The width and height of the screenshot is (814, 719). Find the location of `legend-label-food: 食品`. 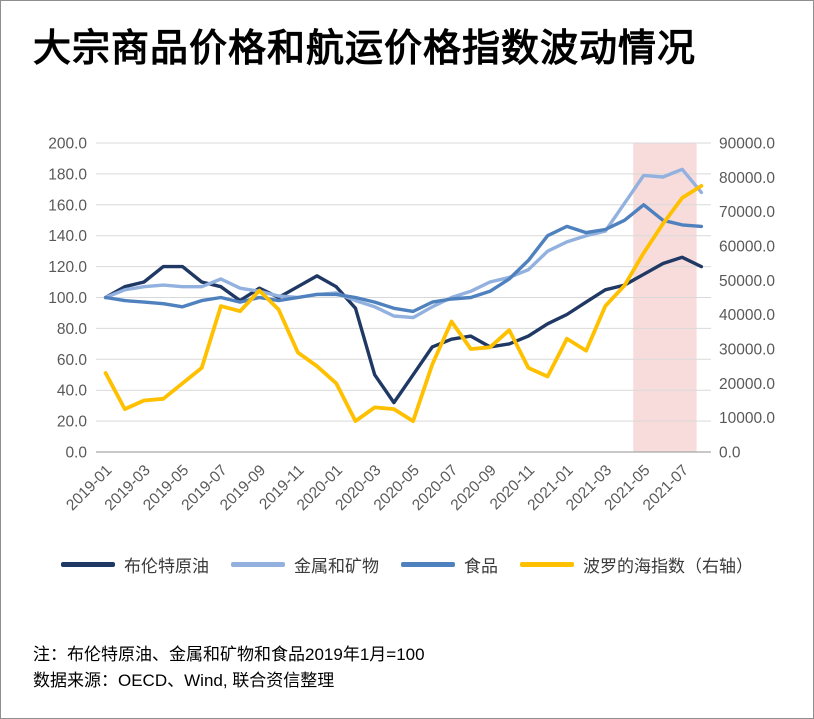

legend-label-food: 食品 is located at coordinates (481, 566).